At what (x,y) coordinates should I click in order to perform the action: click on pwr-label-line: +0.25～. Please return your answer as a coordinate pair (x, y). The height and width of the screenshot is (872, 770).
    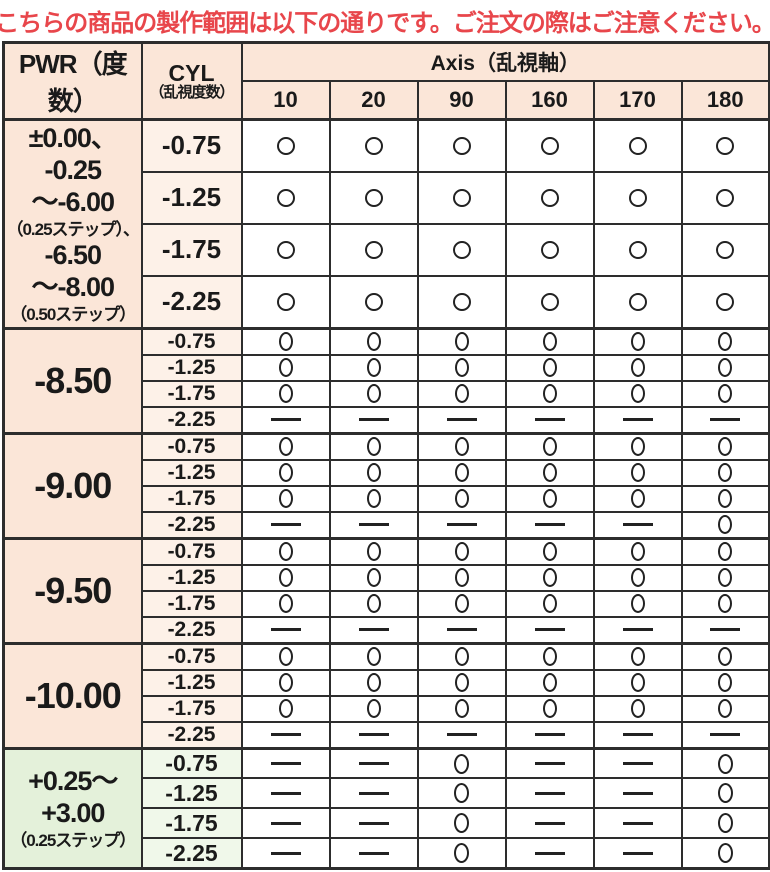
    Looking at the image, I should click on (73, 780).